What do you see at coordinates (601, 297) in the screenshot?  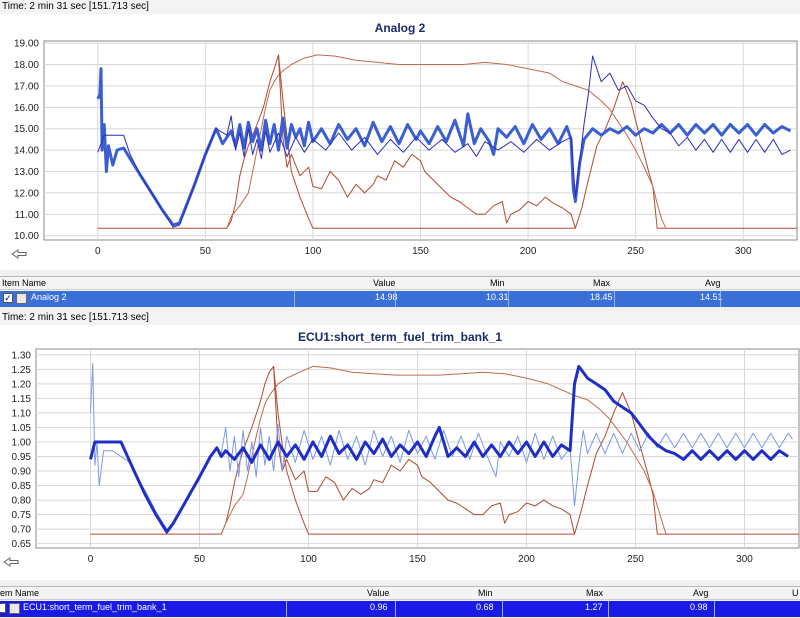 I see `row-max: 18.45` at bounding box center [601, 297].